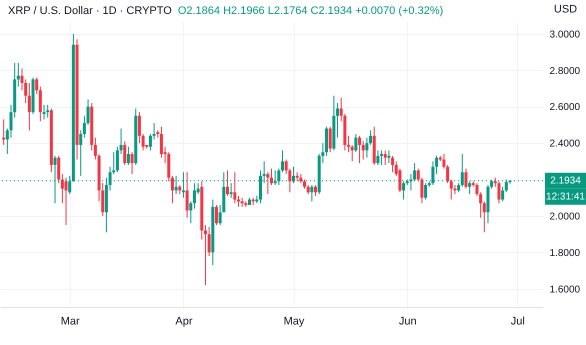 The height and width of the screenshot is (345, 586). I want to click on x-tick-label: Apr, so click(184, 322).